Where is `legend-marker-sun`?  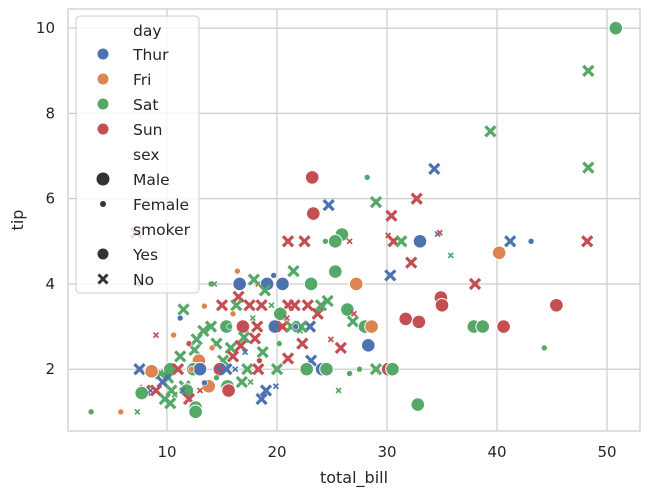 legend-marker-sun is located at coordinates (103, 129).